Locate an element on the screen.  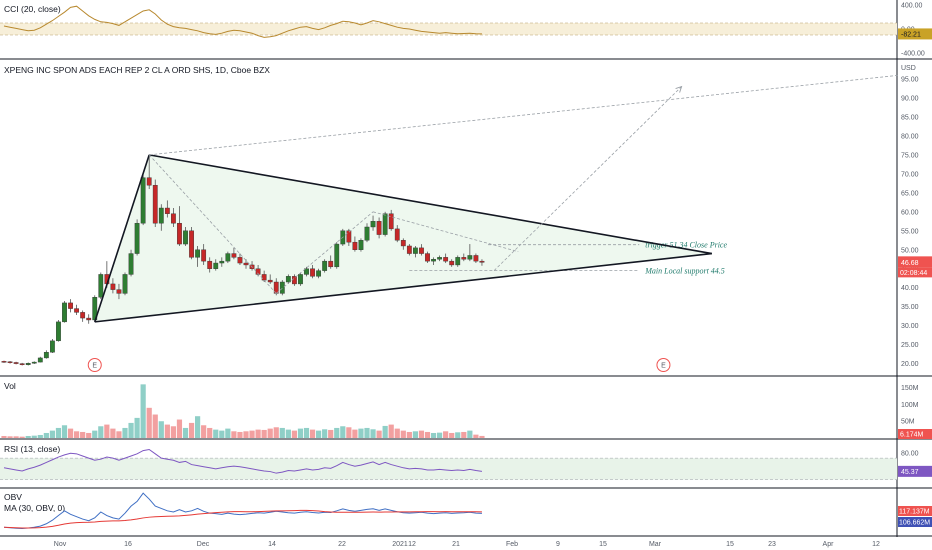
obv-ma-title: MA (30, OBV, 0) is located at coordinates (34, 508).